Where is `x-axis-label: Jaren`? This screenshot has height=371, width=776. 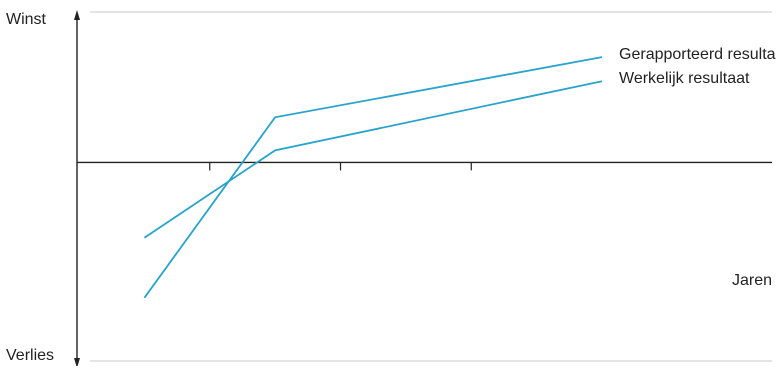
x-axis-label: Jaren is located at coordinates (752, 280).